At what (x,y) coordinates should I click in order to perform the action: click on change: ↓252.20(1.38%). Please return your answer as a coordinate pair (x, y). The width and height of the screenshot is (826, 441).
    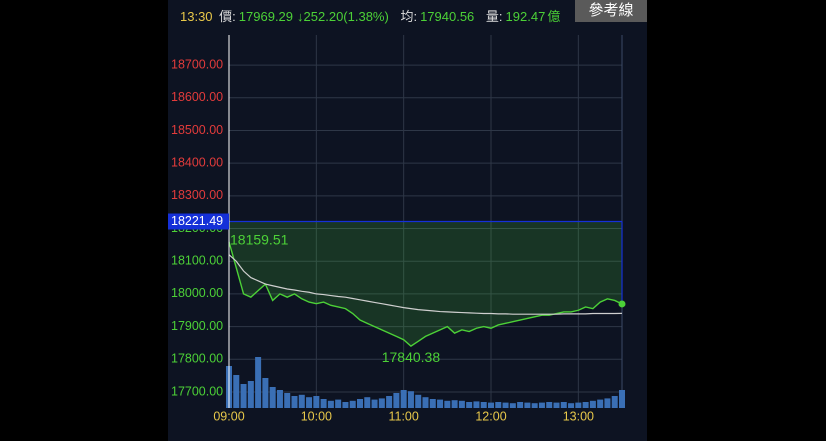
    Looking at the image, I should click on (343, 16).